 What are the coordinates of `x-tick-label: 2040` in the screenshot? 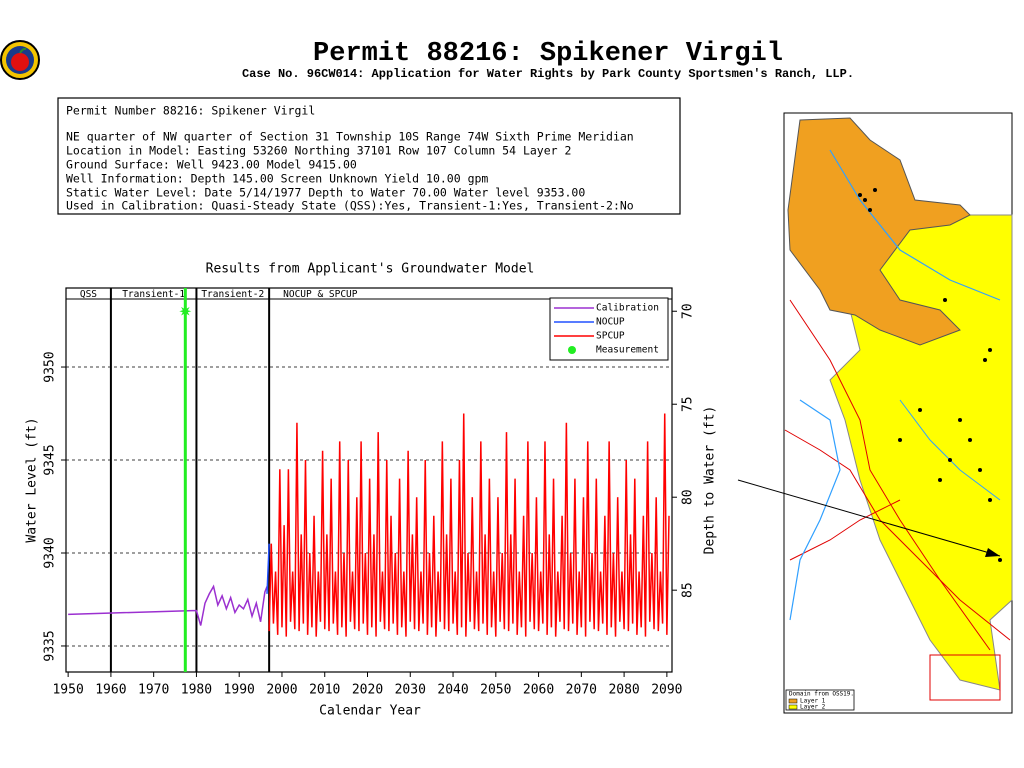 It's located at (452, 690).